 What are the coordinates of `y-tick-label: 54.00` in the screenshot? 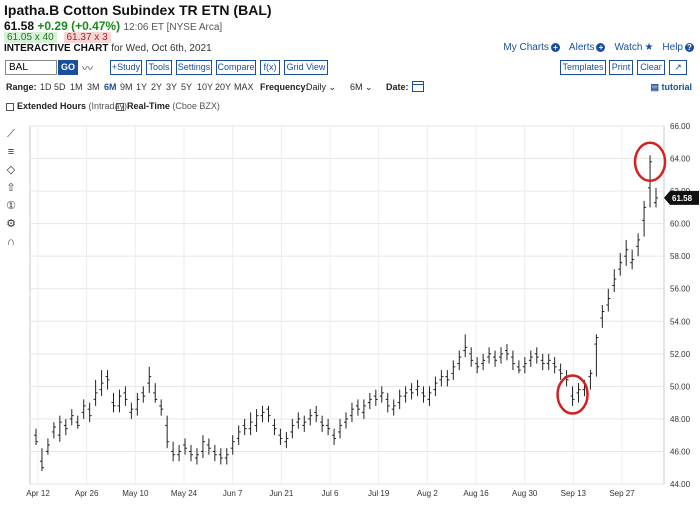 It's located at (680, 321).